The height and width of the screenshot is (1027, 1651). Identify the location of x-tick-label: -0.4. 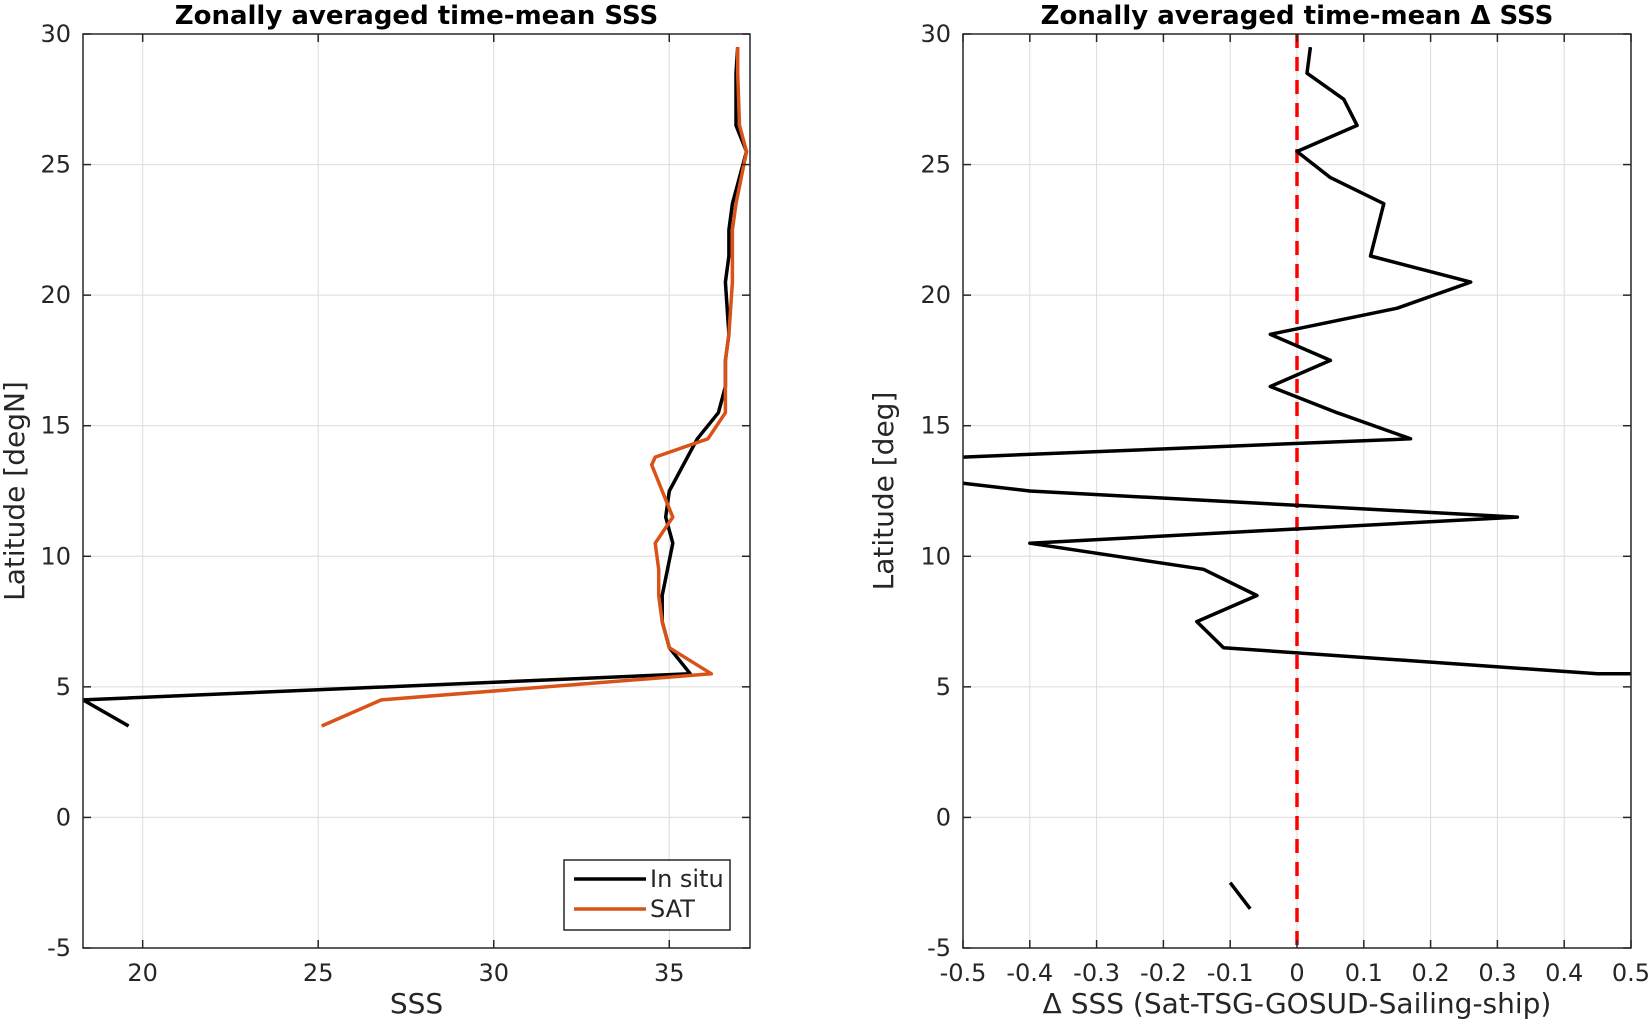
(1029, 973).